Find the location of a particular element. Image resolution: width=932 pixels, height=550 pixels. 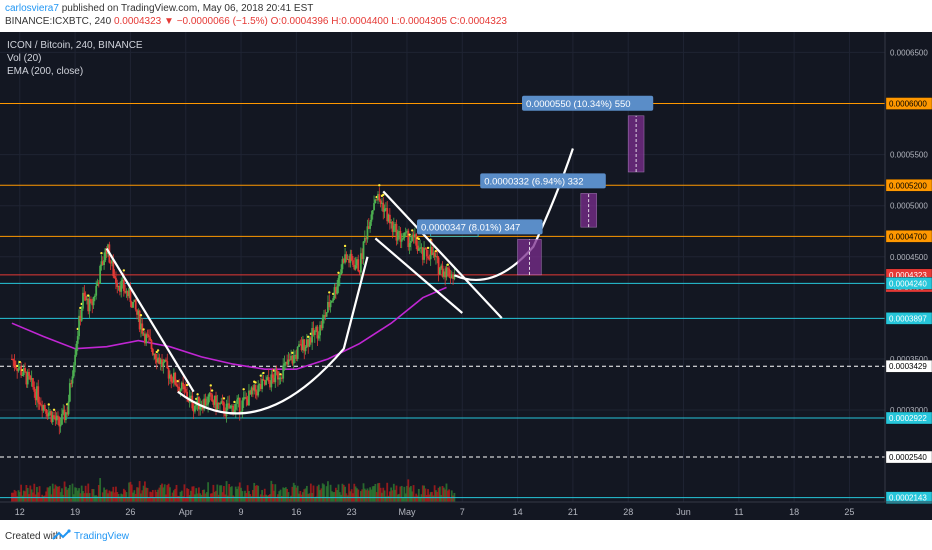

level-label: 0.0004700 is located at coordinates (908, 236).